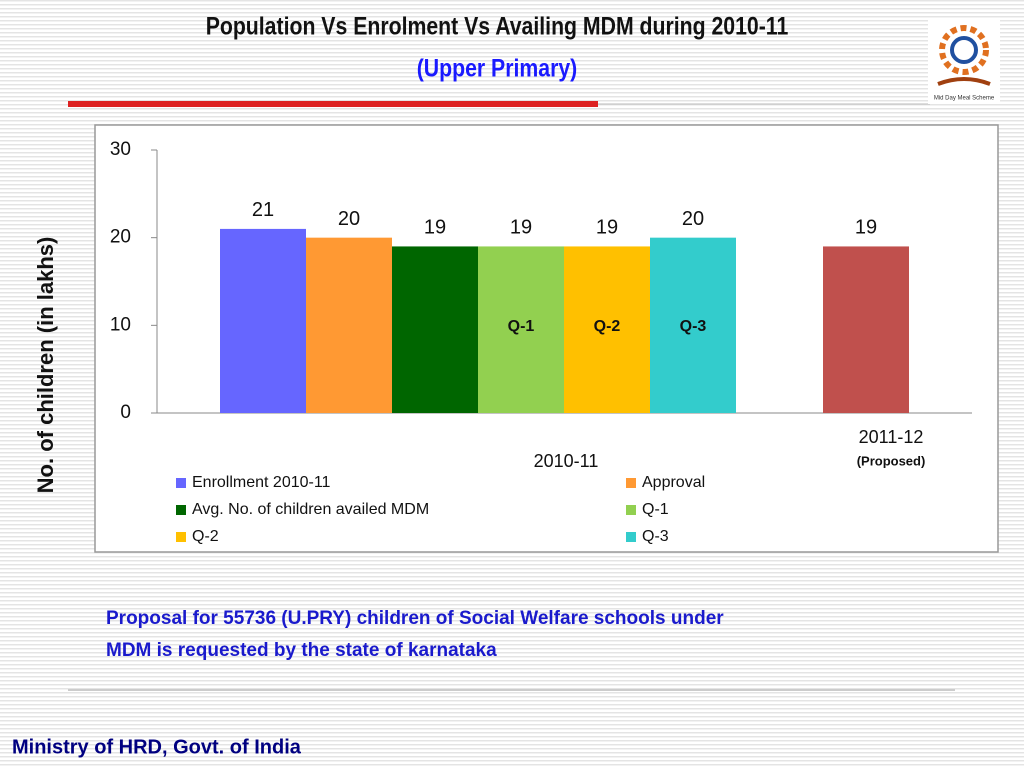 The image size is (1024, 773). Describe the element at coordinates (120, 149) in the screenshot. I see `y-tick-label: 30` at that location.